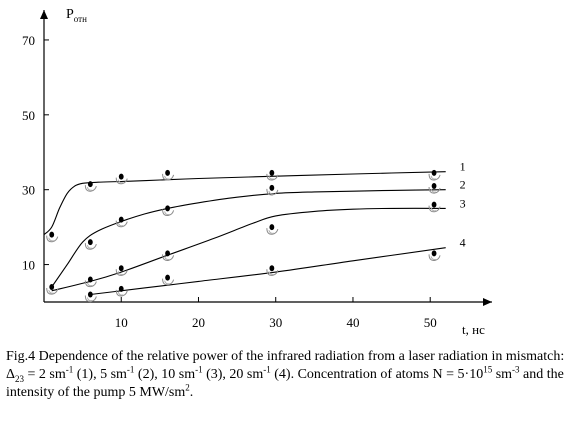 The width and height of the screenshot is (584, 425). I want to click on series-4-label: 4, so click(463, 243).